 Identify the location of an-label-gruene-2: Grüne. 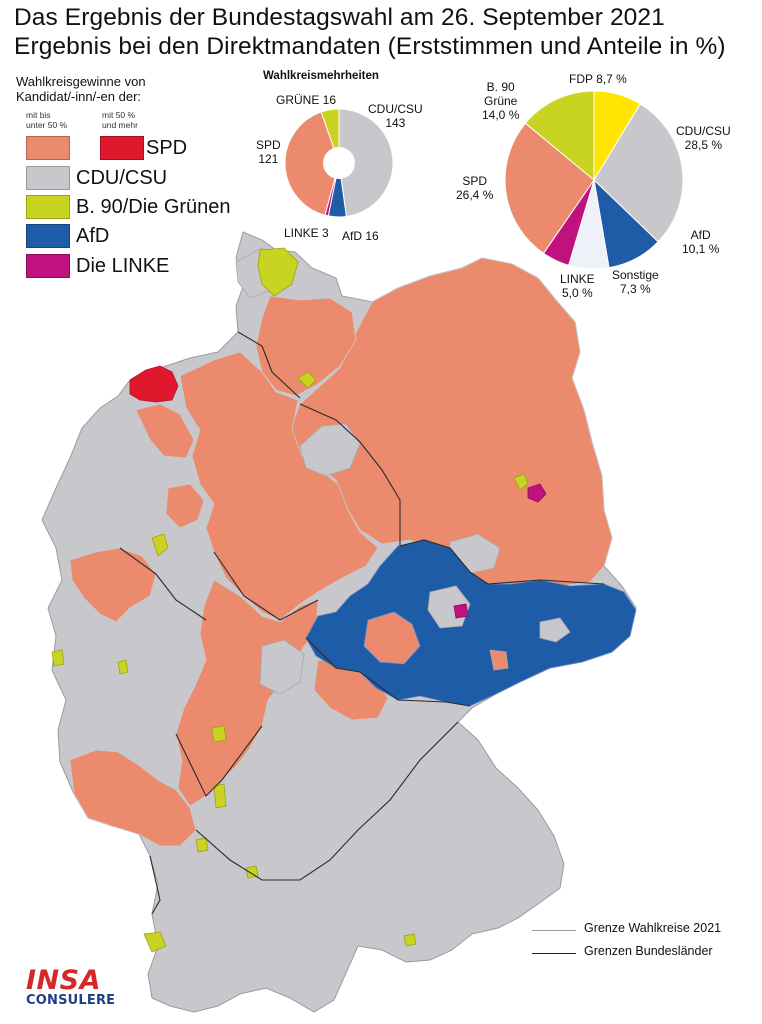
(501, 101).